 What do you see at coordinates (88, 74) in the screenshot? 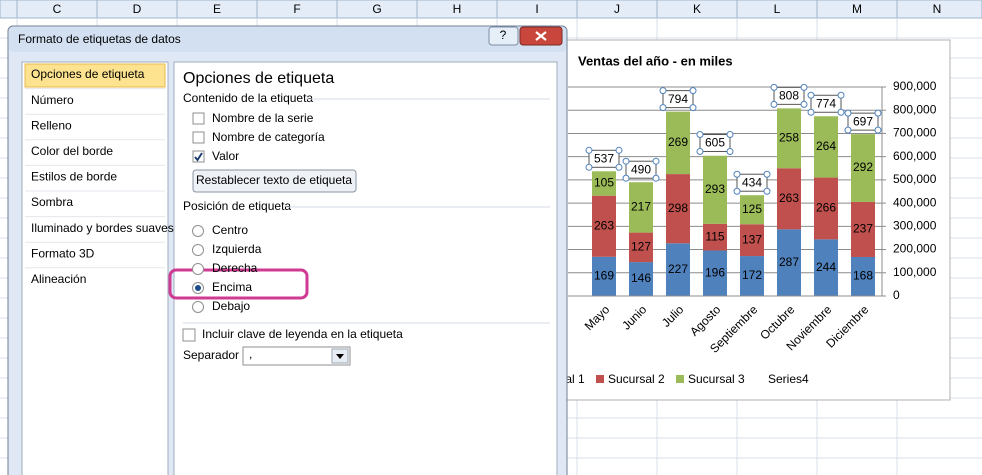
I see `nav-item: Opciones de etiqueta` at bounding box center [88, 74].